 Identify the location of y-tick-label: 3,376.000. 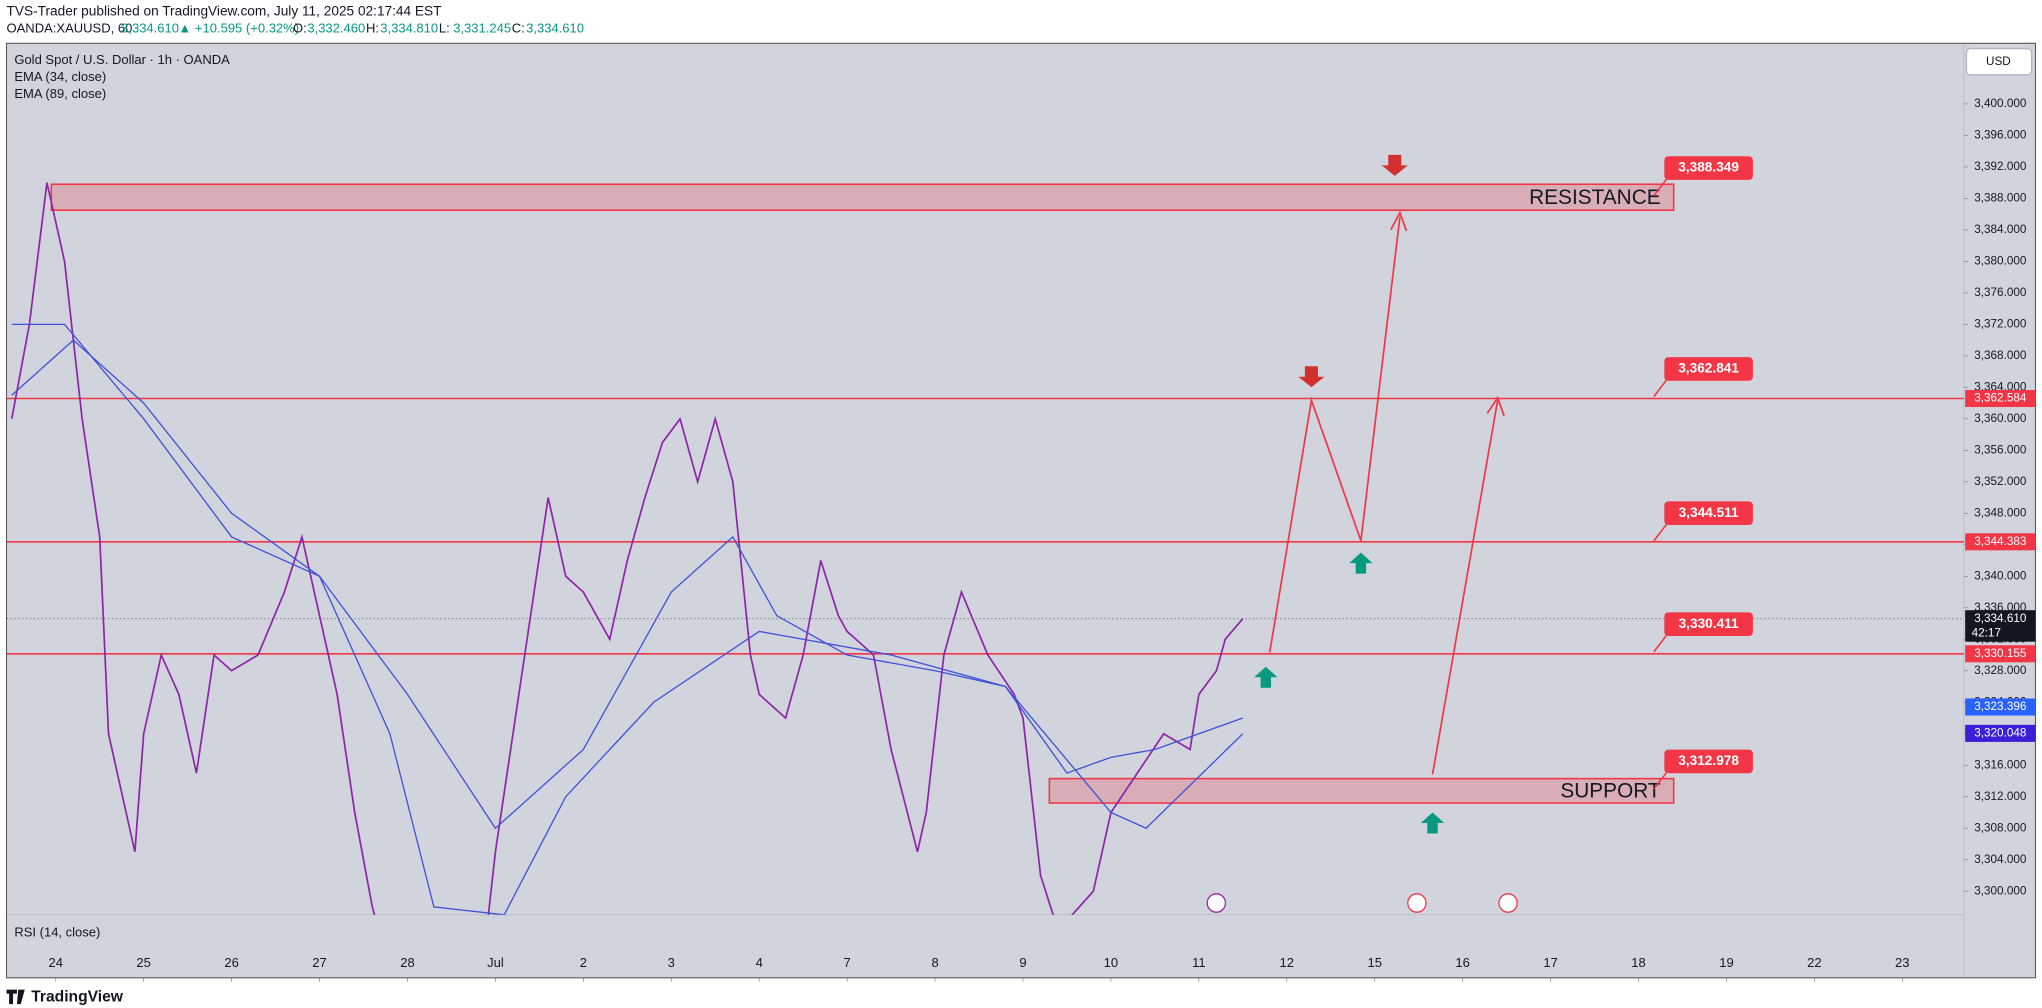
(2000, 292).